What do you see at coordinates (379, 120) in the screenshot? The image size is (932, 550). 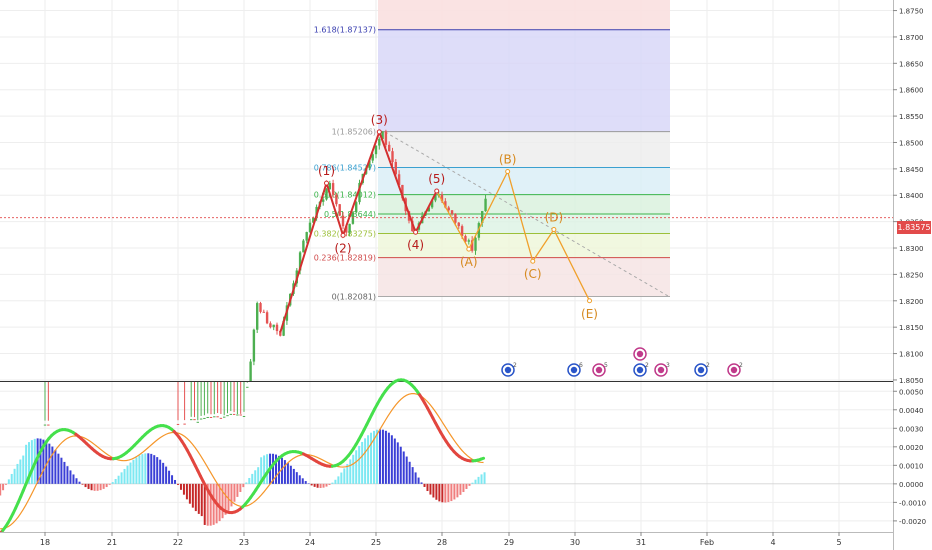 I see `impulse-wave-label: (3)` at bounding box center [379, 120].